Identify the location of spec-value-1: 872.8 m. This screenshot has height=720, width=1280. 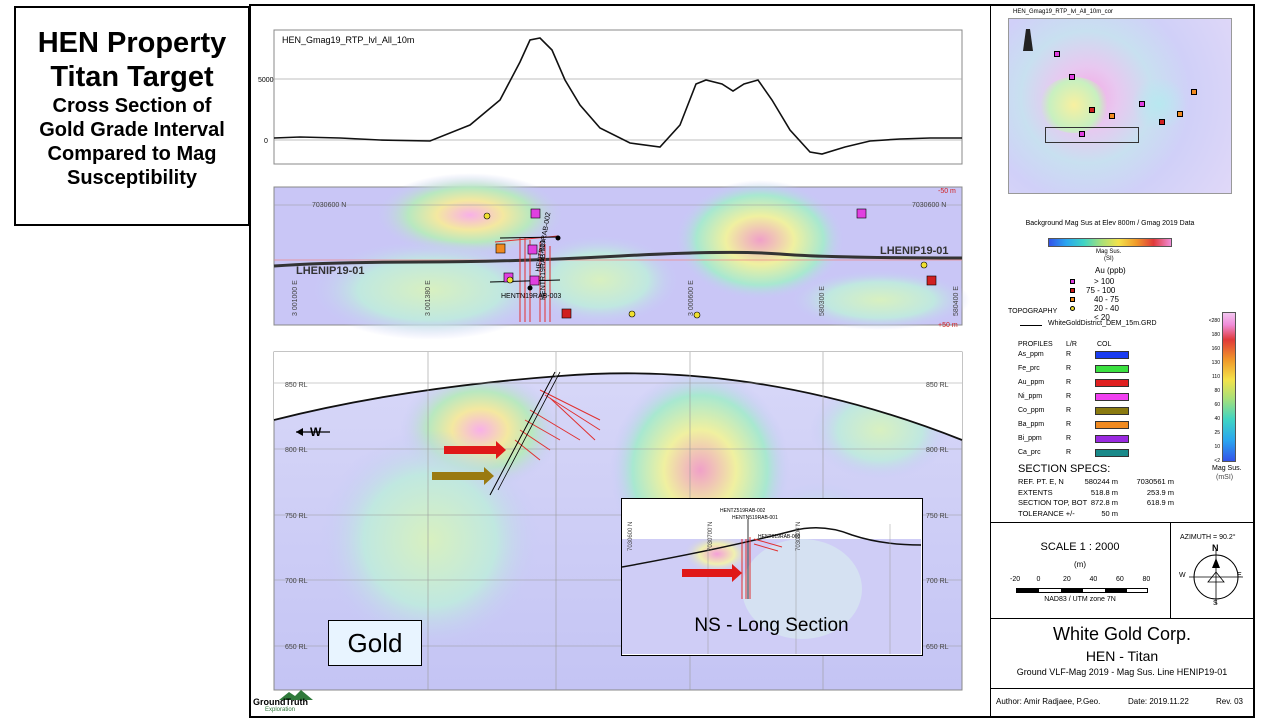
(1104, 502).